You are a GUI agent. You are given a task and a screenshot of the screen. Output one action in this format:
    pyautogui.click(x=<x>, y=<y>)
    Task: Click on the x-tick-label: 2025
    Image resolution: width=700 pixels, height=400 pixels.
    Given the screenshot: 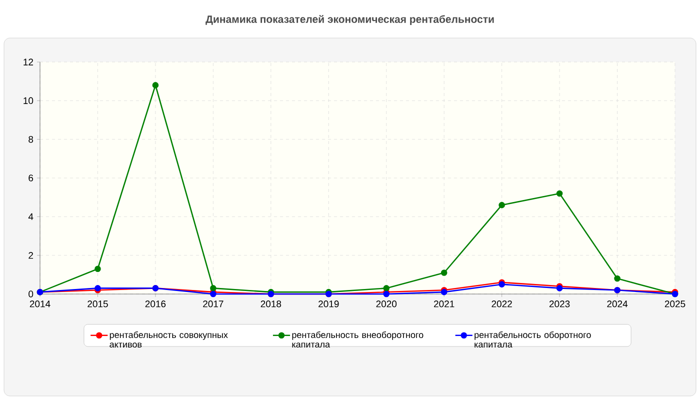 What is the action you would take?
    pyautogui.click(x=675, y=304)
    